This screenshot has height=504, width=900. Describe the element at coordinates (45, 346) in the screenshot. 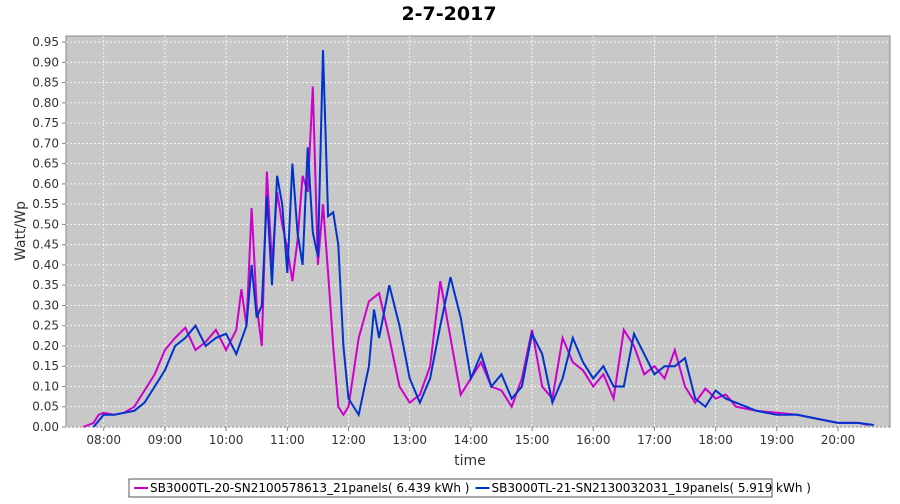

I see `y-tick-label: 0.20` at that location.